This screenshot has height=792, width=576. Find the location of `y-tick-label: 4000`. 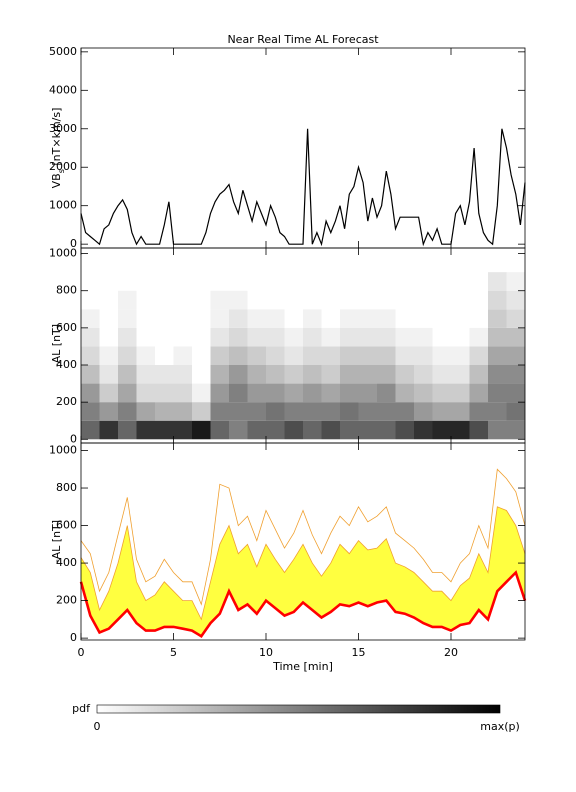

y-tick-label: 4000 is located at coordinates (63, 89).